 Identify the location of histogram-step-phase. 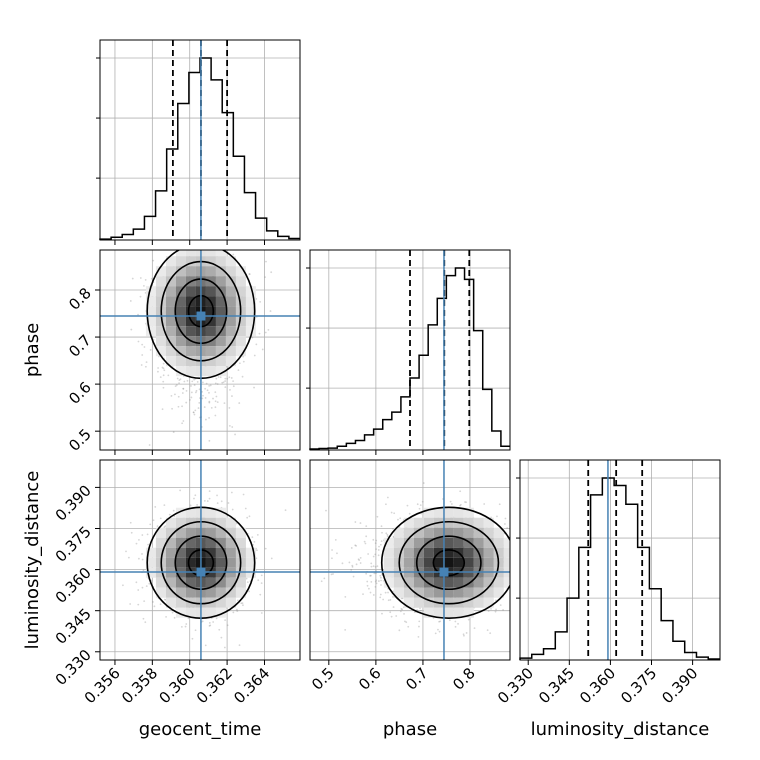
(409, 358).